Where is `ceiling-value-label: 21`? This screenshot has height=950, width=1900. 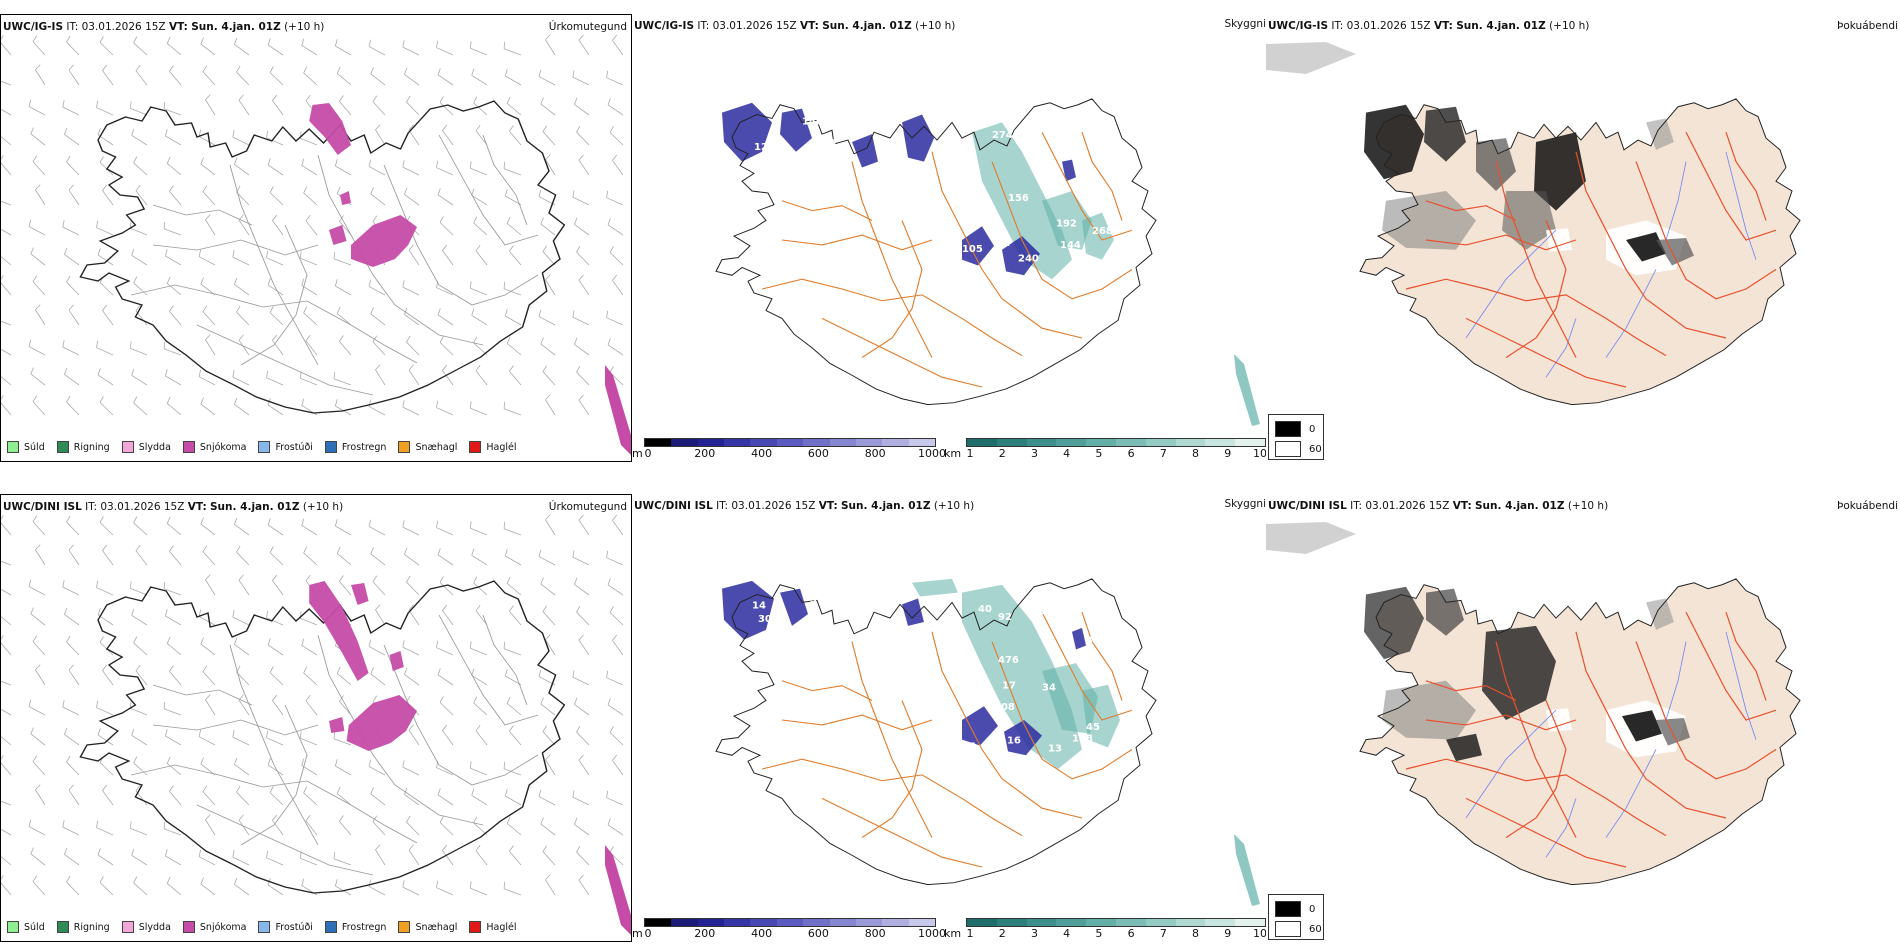 ceiling-value-label: 21 is located at coordinates (1045, 611).